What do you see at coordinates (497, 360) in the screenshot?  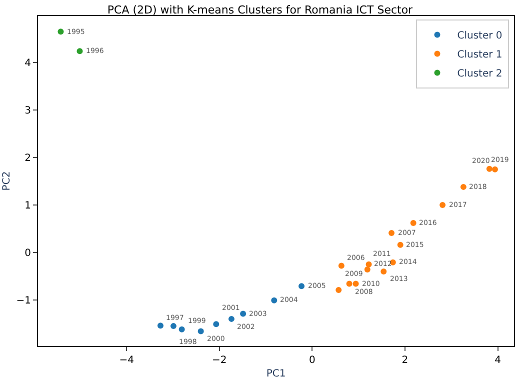 I see `x-tick-label: 4` at bounding box center [497, 360].